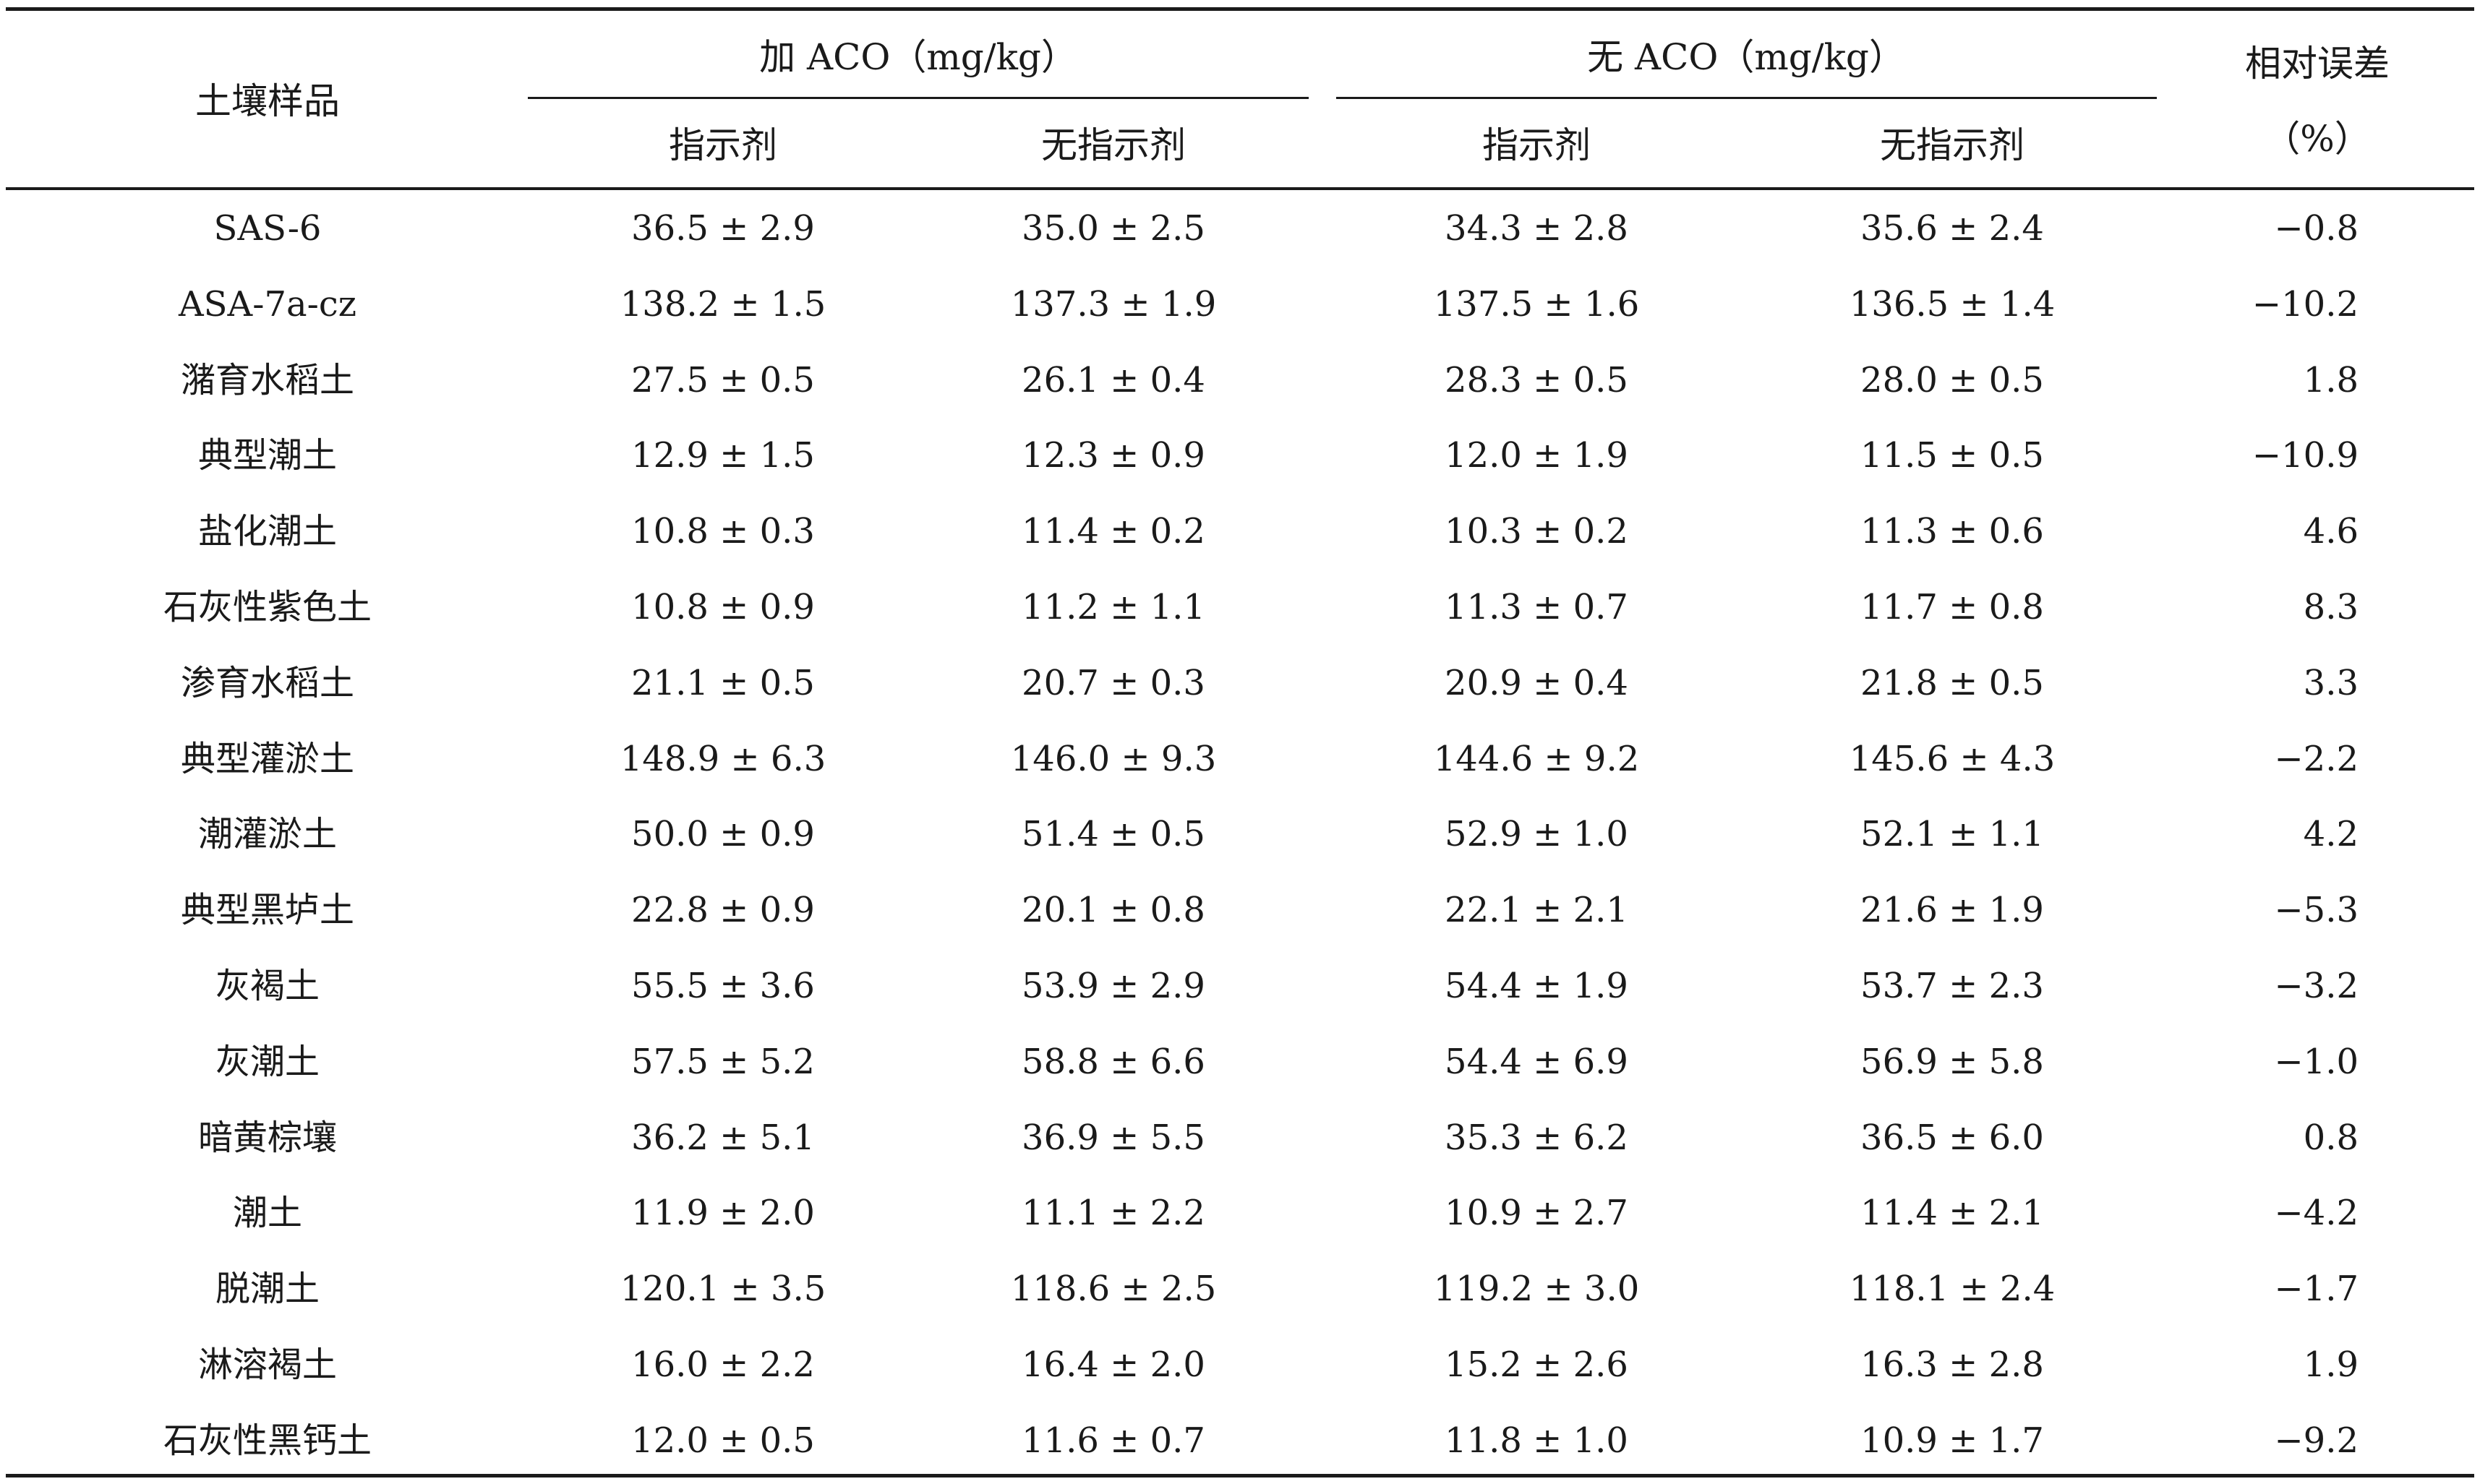 This screenshot has width=2480, height=1484. What do you see at coordinates (1536, 455) in the screenshot?
I see `cell-without-aco-indicator: 12.0 ± 1.9` at bounding box center [1536, 455].